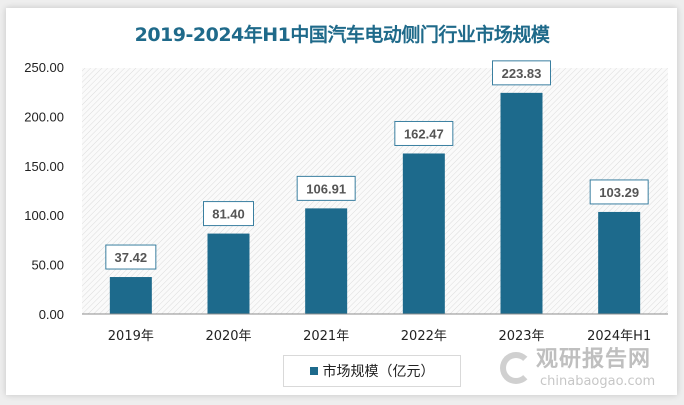 The height and width of the screenshot is (405, 684). I want to click on watermark: 观研报告网 chinabaogao.com, so click(585, 370).